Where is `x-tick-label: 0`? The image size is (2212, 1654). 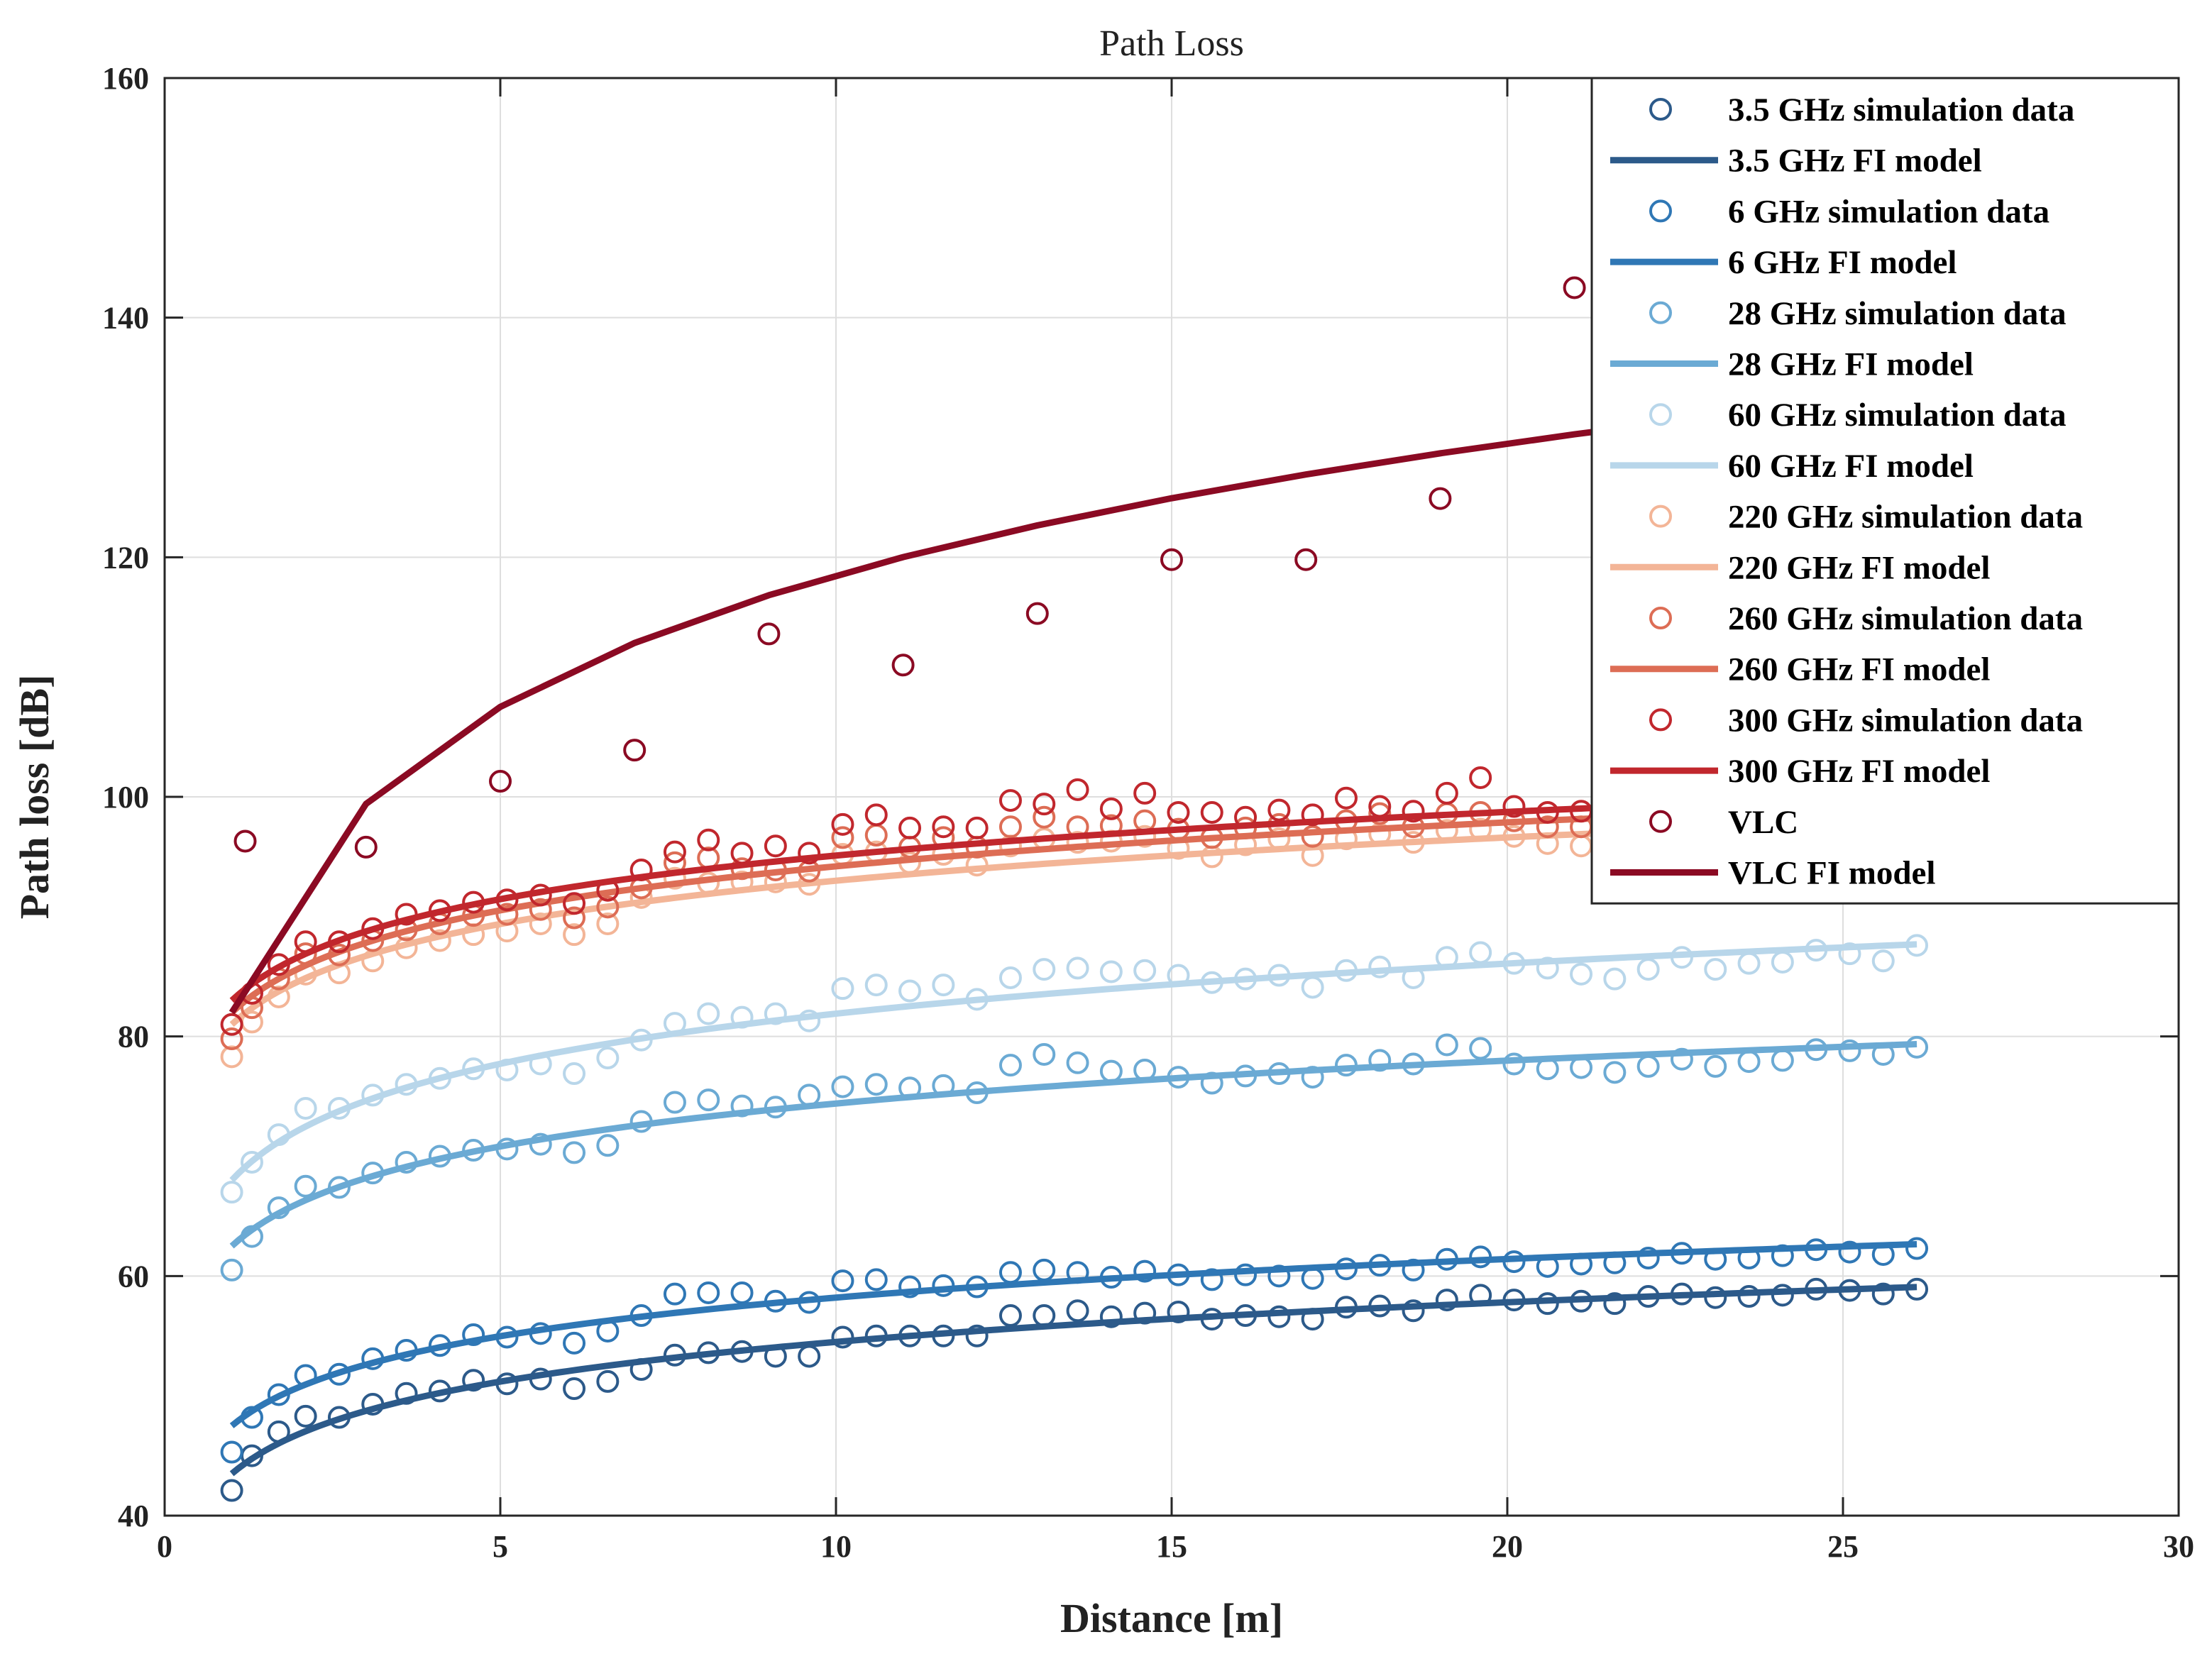
x-tick-label: 0 is located at coordinates (164, 1546).